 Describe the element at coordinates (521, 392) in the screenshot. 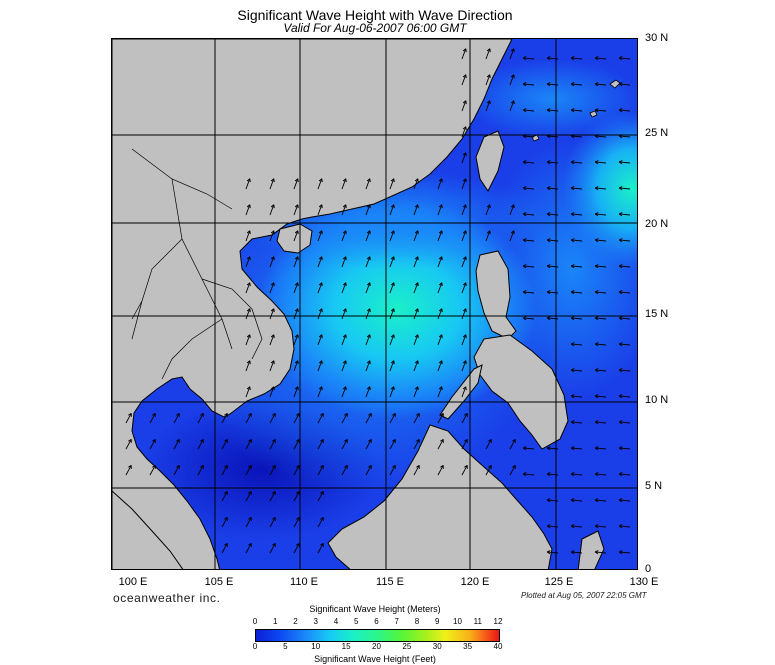

I see `philippines-south` at that location.